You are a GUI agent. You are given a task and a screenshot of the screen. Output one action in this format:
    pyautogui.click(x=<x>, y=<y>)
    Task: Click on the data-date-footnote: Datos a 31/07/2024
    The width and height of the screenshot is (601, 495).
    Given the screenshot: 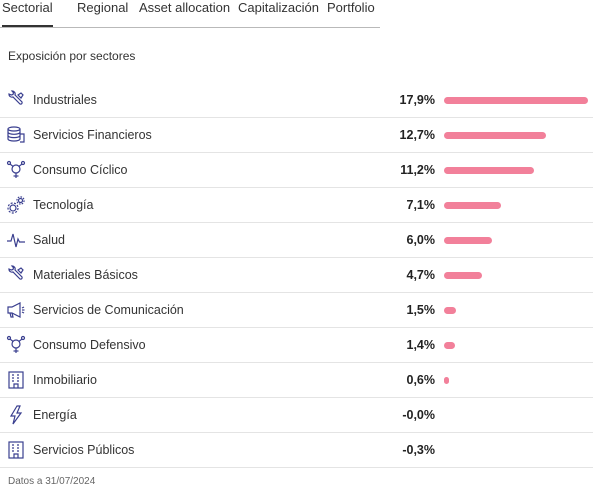 What is the action you would take?
    pyautogui.click(x=52, y=481)
    